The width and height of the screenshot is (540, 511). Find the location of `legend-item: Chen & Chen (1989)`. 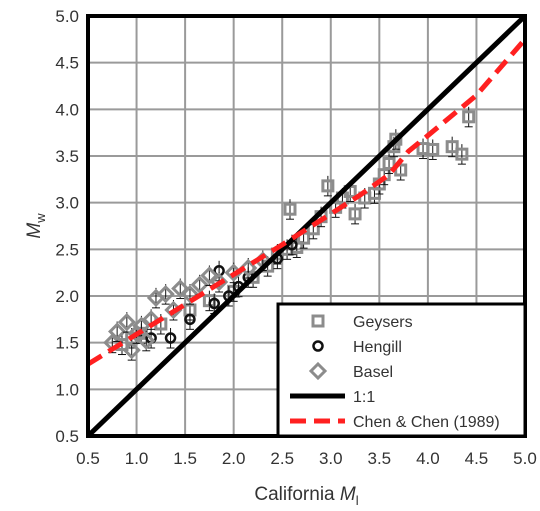

legend-item: Chen & Chen (1989) is located at coordinates (395, 422).